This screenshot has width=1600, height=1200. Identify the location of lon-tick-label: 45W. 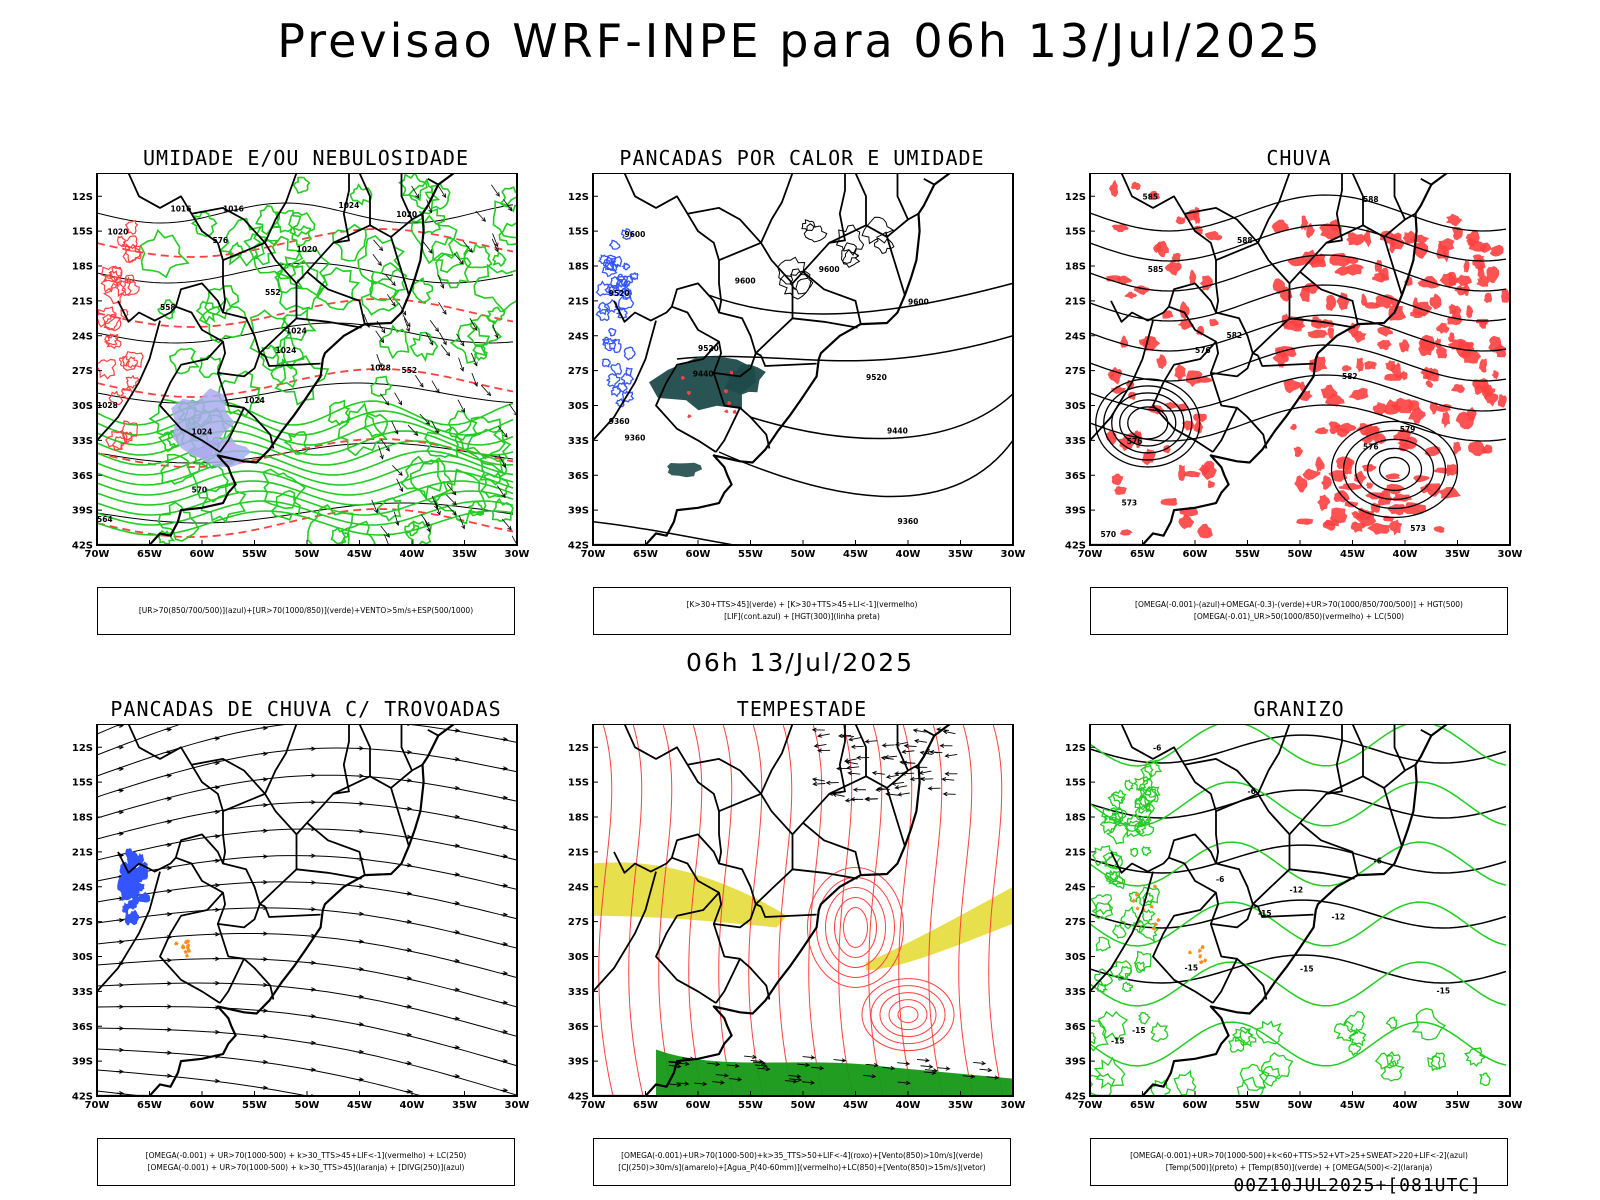
(1352, 1105).